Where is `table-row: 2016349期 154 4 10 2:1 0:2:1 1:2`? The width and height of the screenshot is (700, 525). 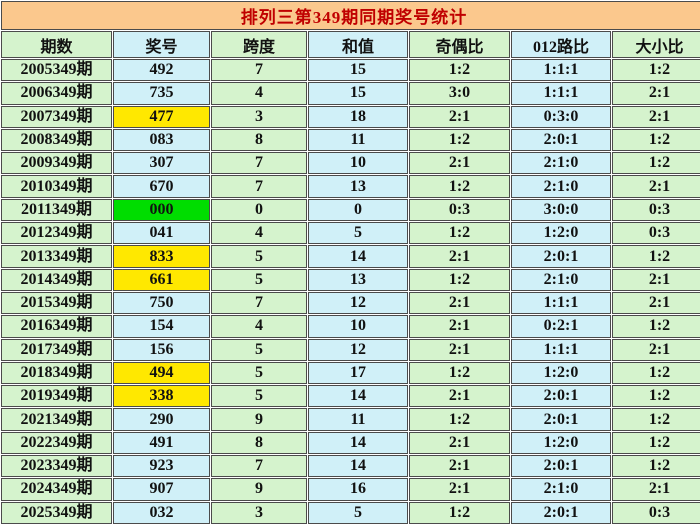
table-row: 2016349期 154 4 10 2:1 0:2:1 1:2 is located at coordinates (350, 326).